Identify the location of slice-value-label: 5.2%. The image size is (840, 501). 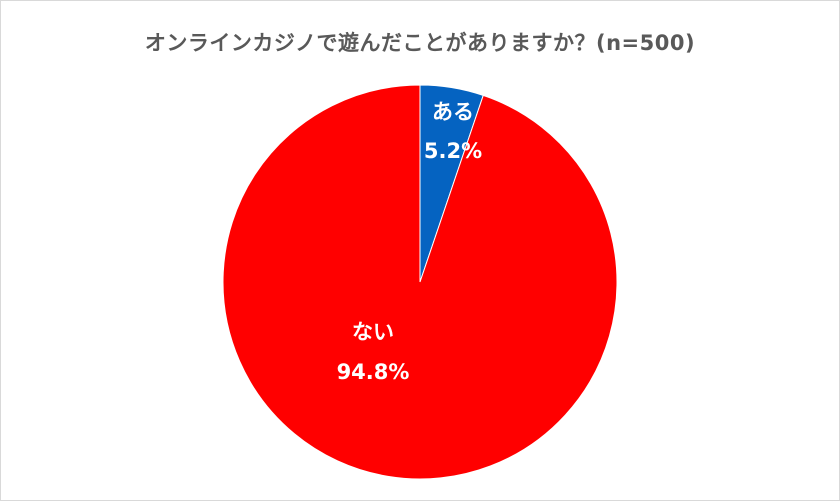
(453, 151).